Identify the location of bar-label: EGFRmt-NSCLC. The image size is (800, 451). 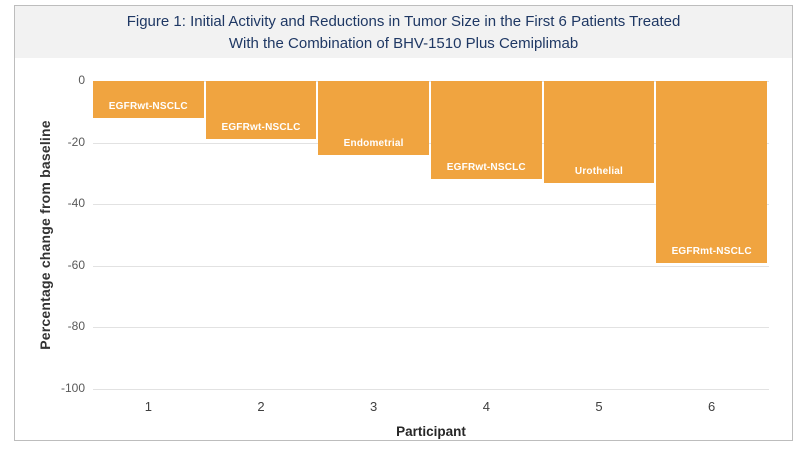
(711, 251).